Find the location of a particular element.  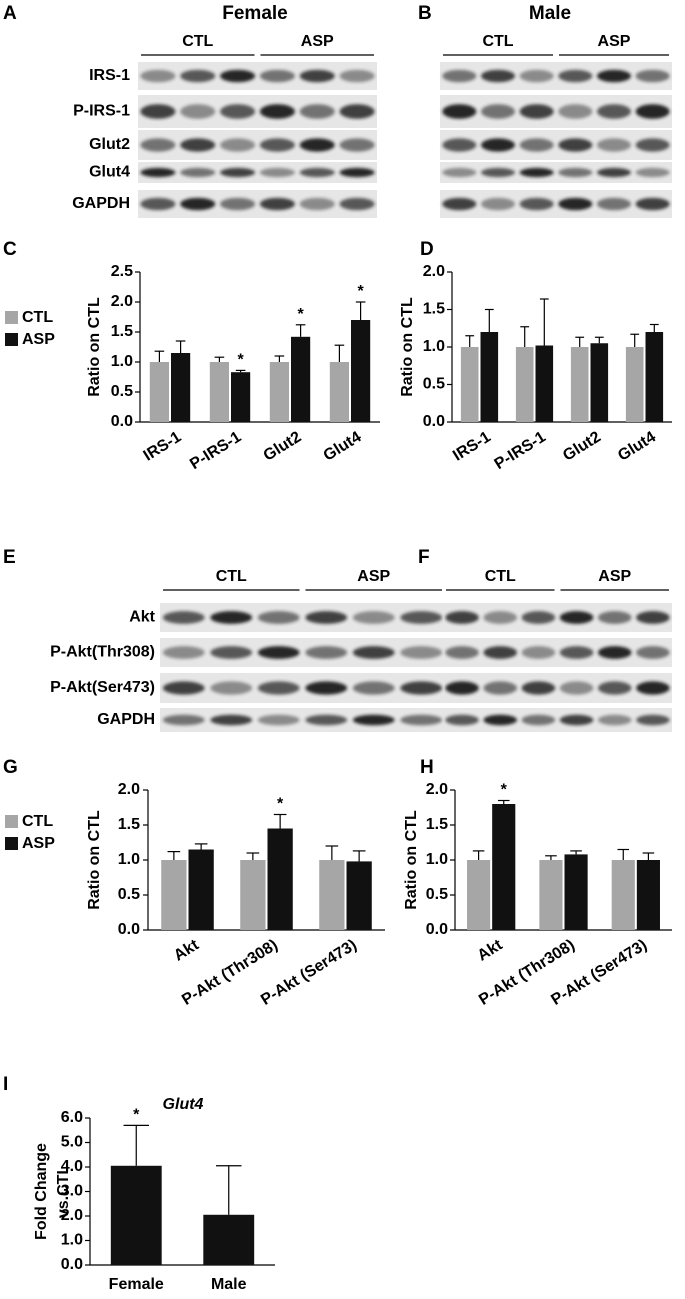

legend-label: ASP is located at coordinates (38, 843).